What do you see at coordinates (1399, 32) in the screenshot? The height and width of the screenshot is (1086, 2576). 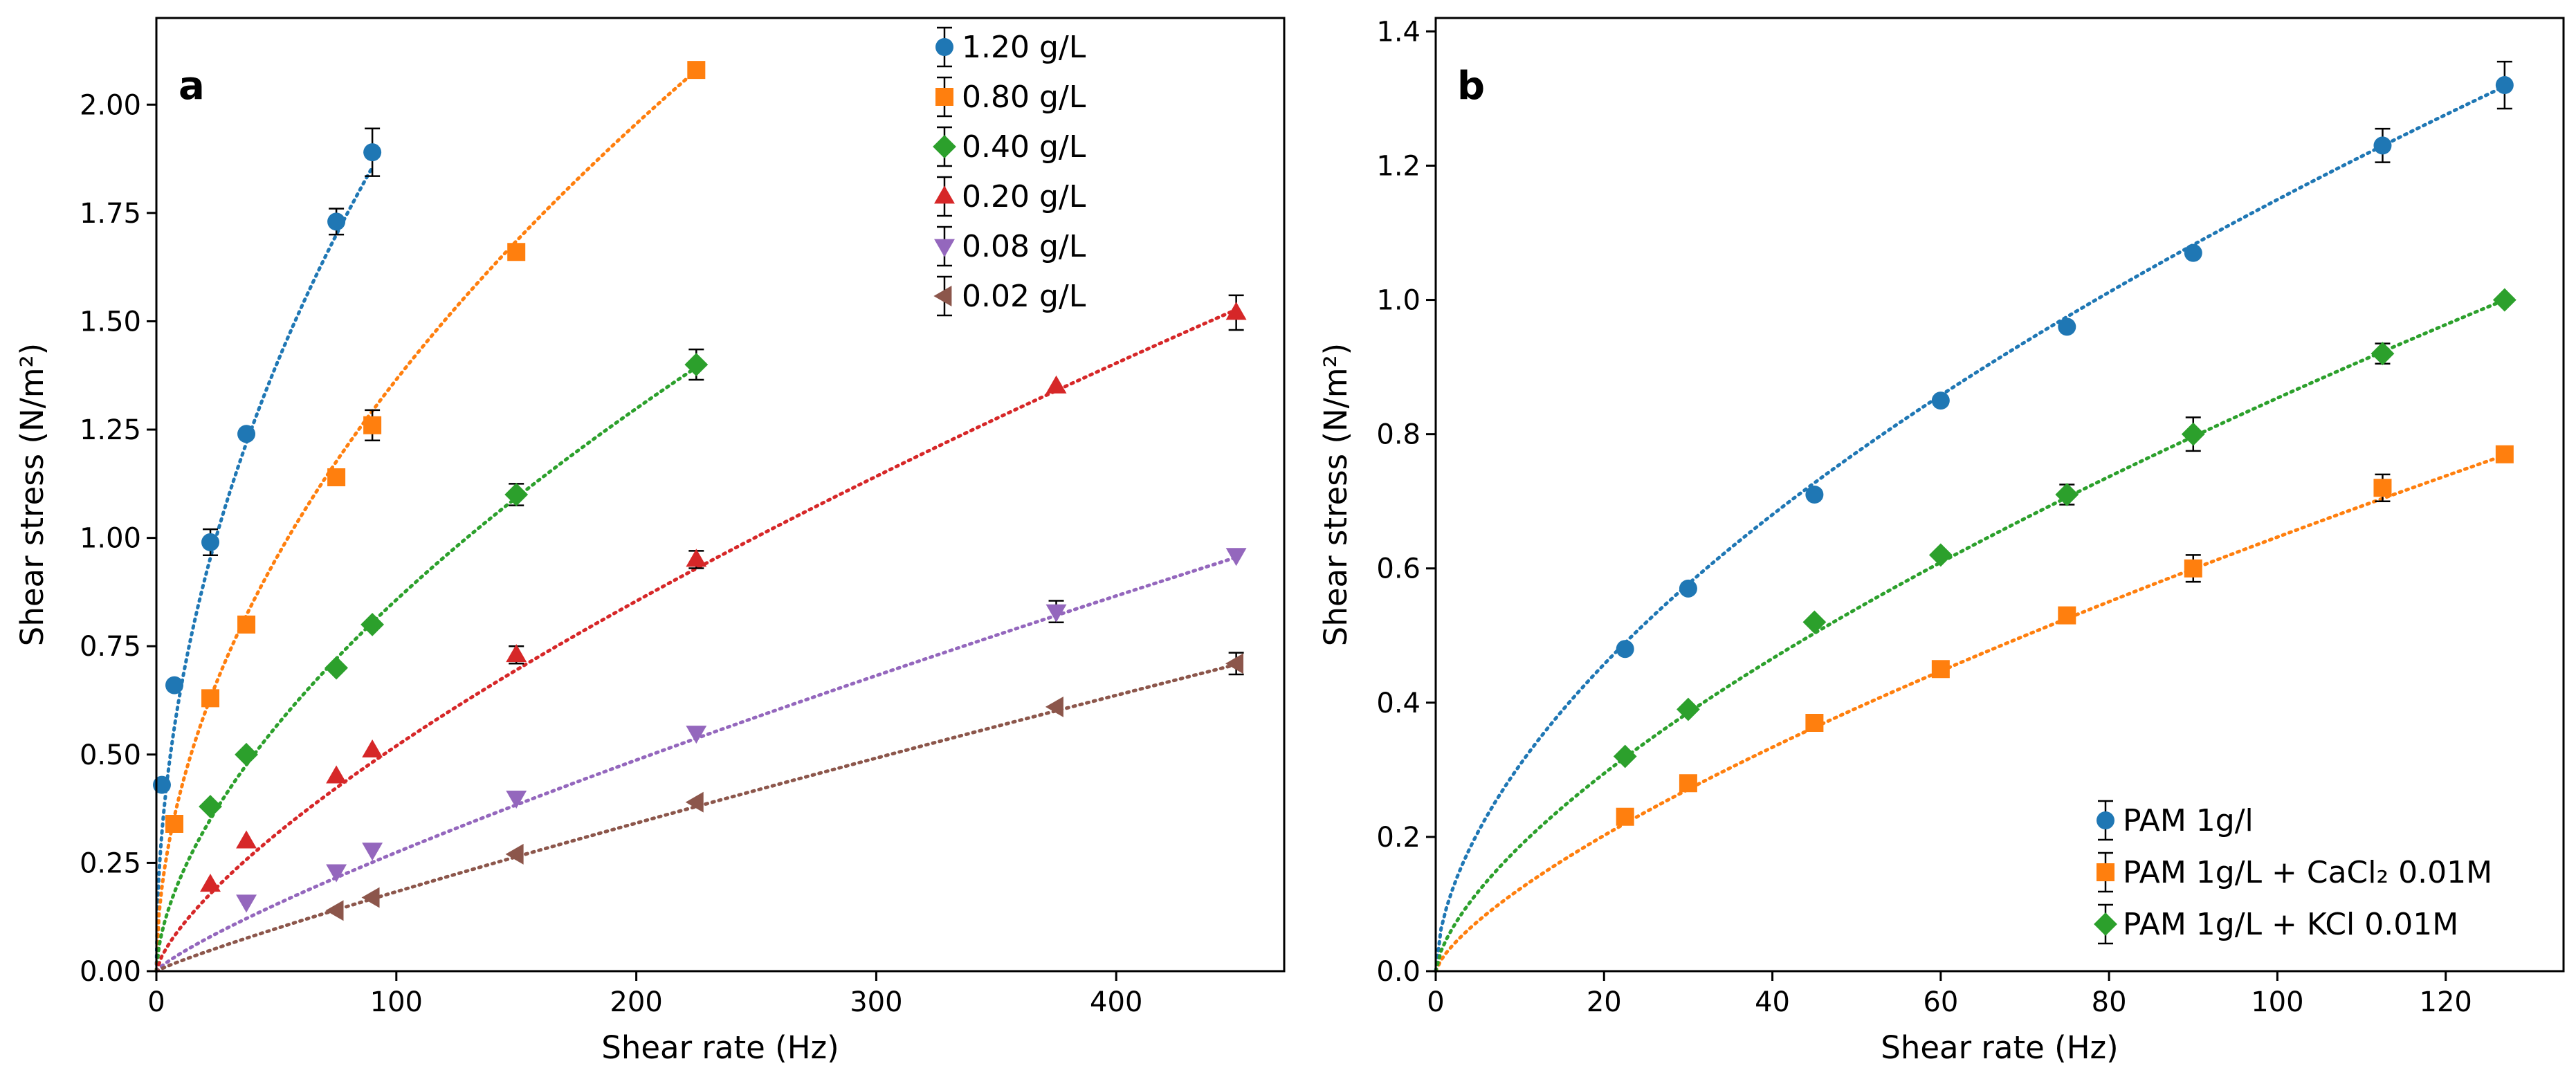 I see `panel-b-y-tick-label: 1.4` at bounding box center [1399, 32].